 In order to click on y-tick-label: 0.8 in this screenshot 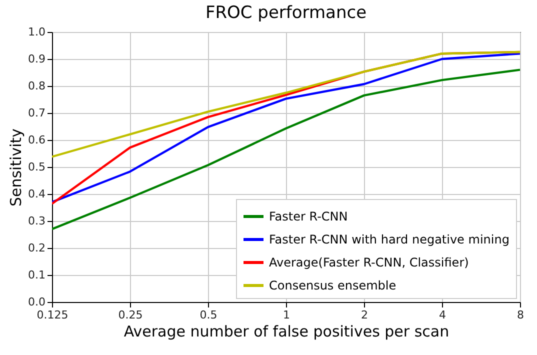, I will do `click(37, 86)`.